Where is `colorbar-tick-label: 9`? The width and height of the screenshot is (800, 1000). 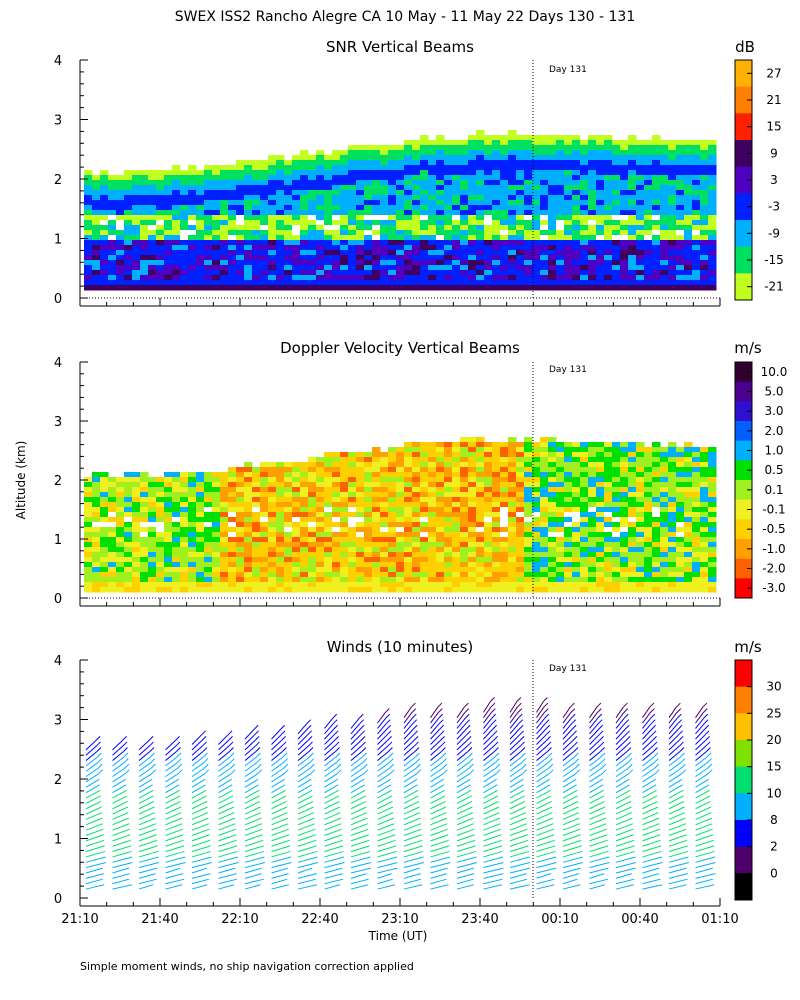
colorbar-tick-label: 9 is located at coordinates (774, 153).